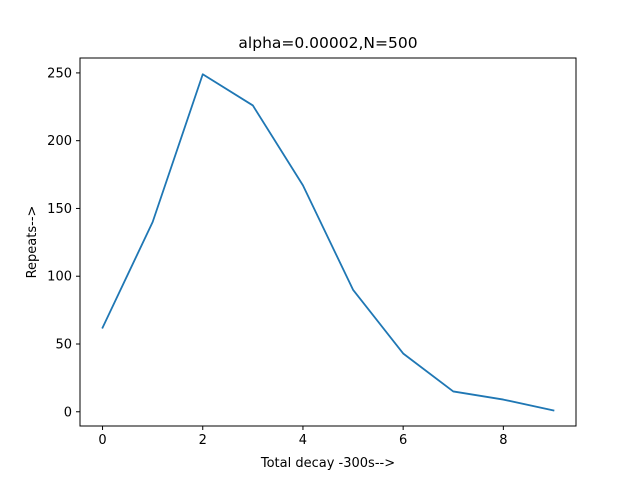  What do you see at coordinates (303, 440) in the screenshot?
I see `x-tick-label: 4` at bounding box center [303, 440].